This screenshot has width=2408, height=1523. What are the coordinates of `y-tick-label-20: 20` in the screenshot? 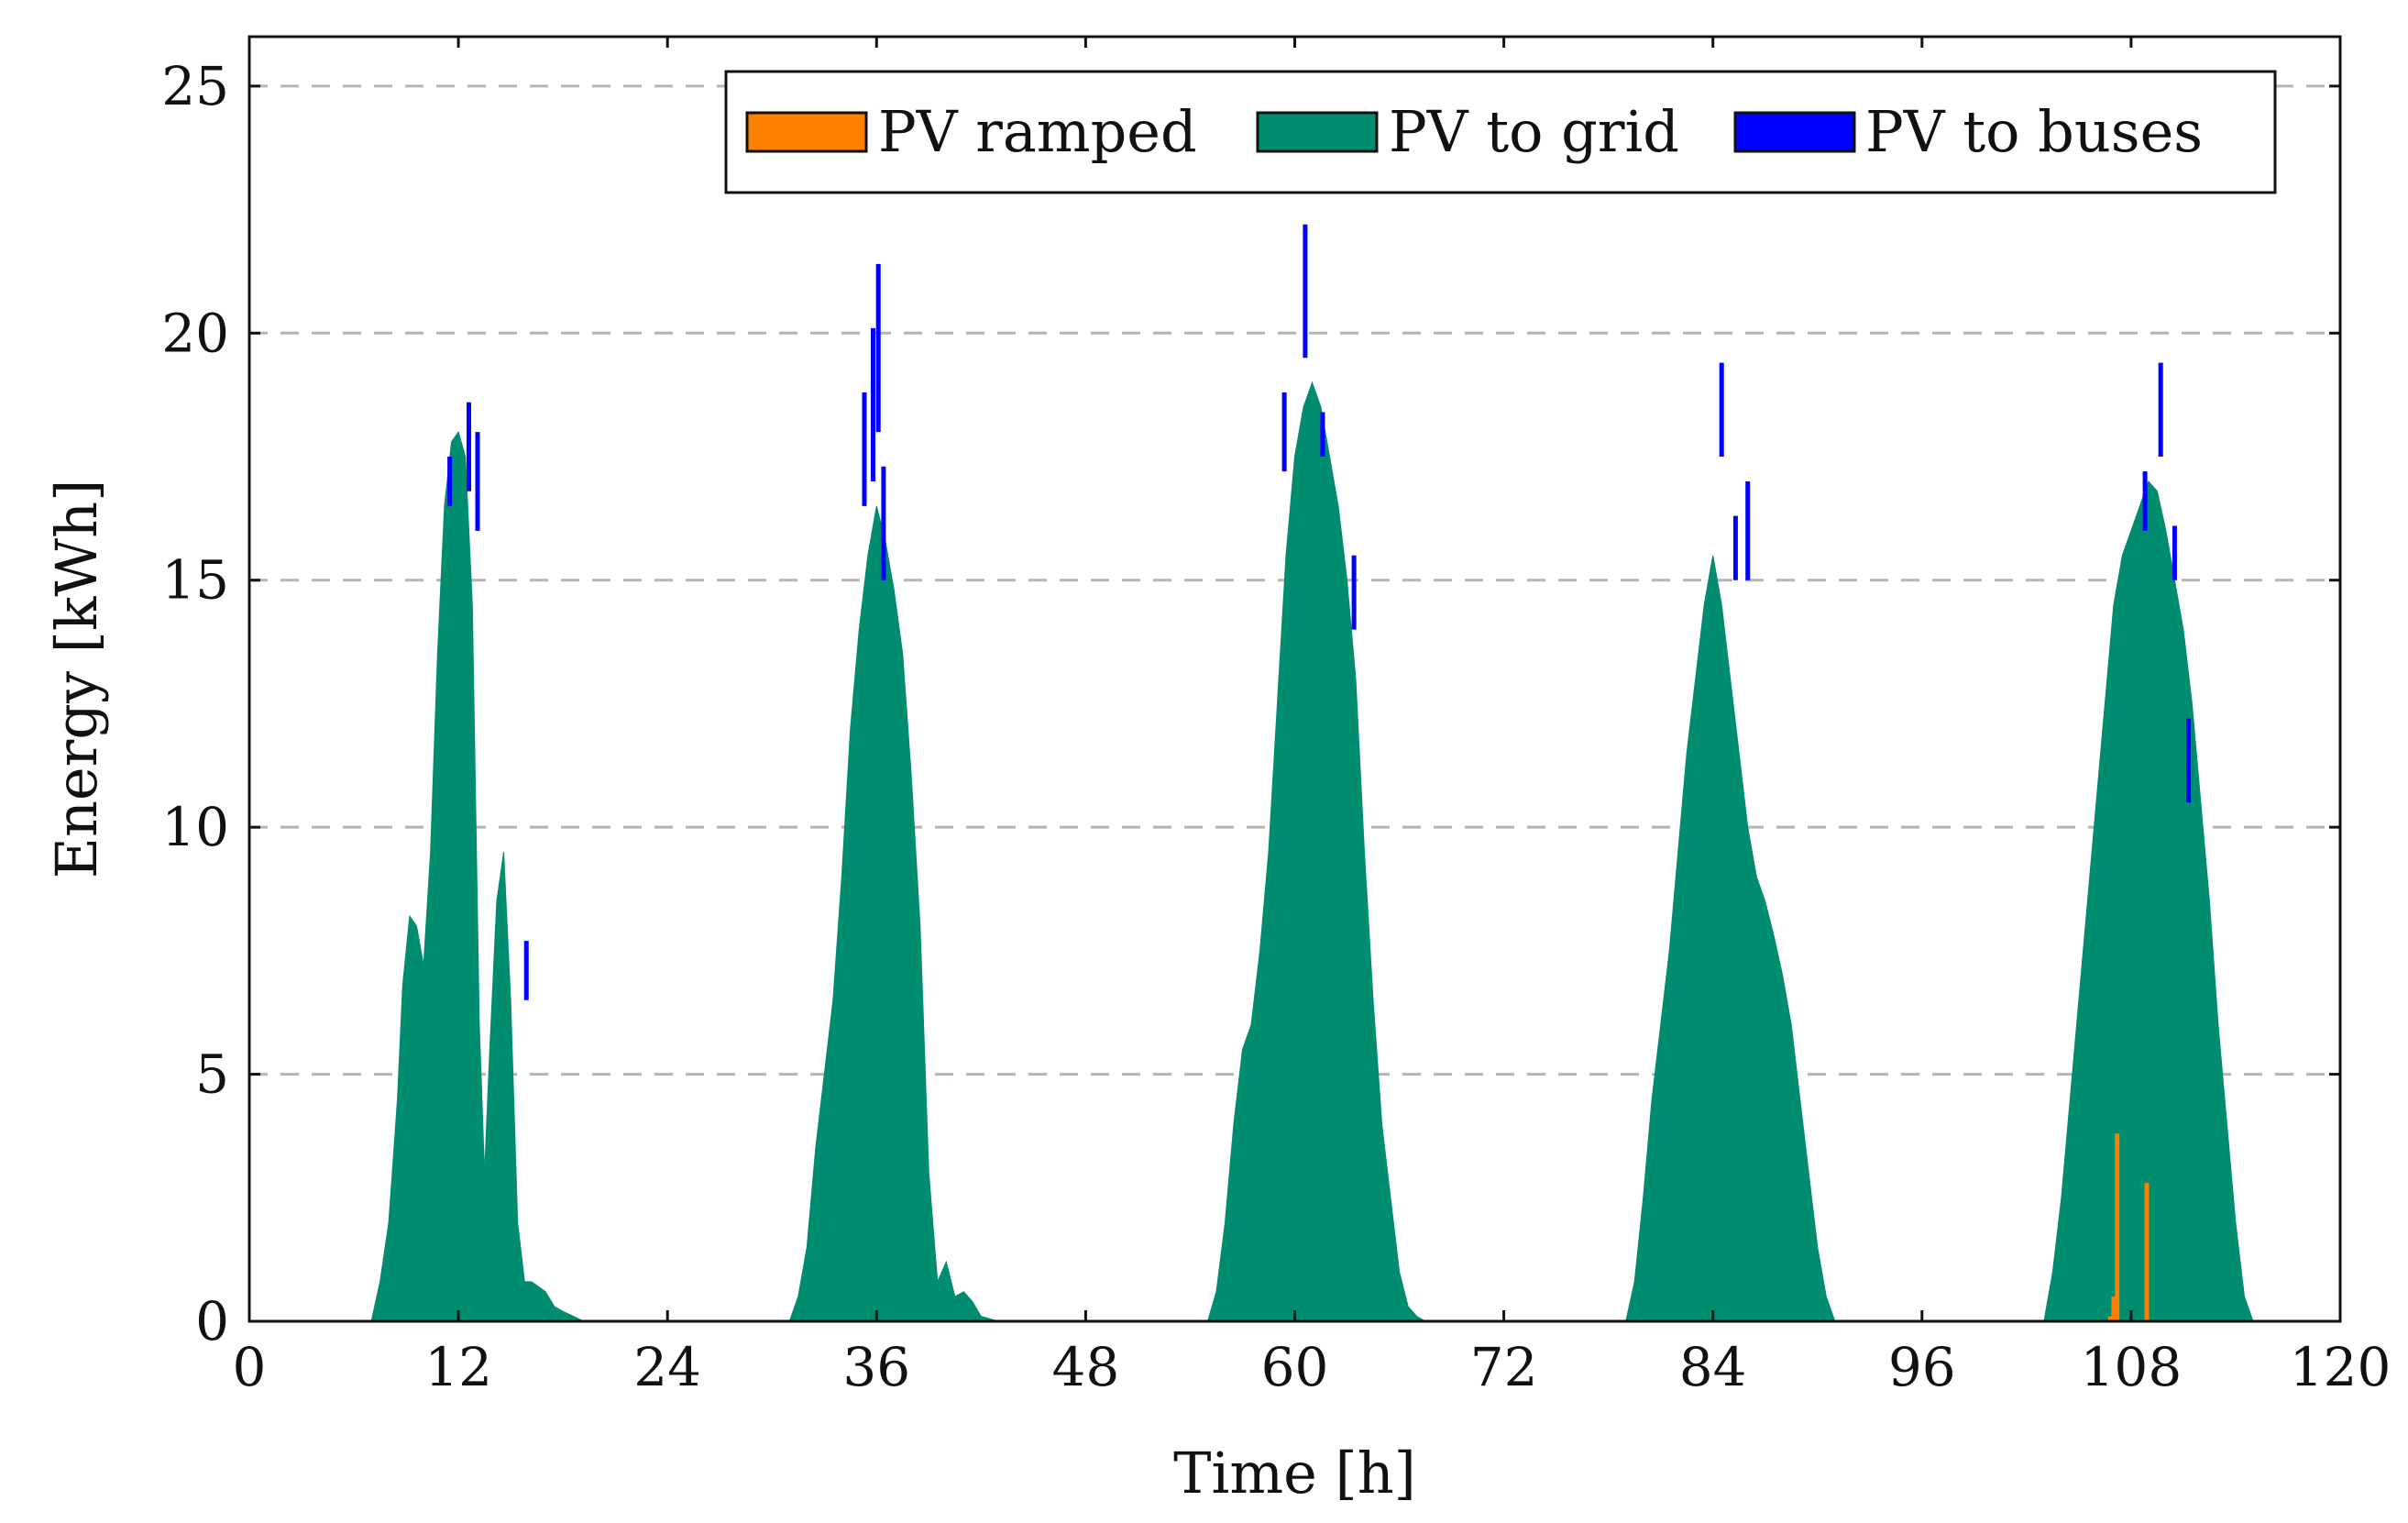 It's located at (195, 333).